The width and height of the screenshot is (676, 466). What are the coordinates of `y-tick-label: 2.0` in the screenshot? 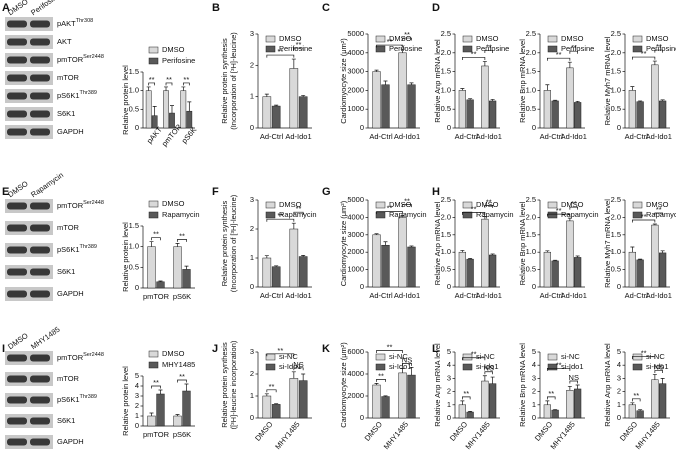 It's located at (446, 52).